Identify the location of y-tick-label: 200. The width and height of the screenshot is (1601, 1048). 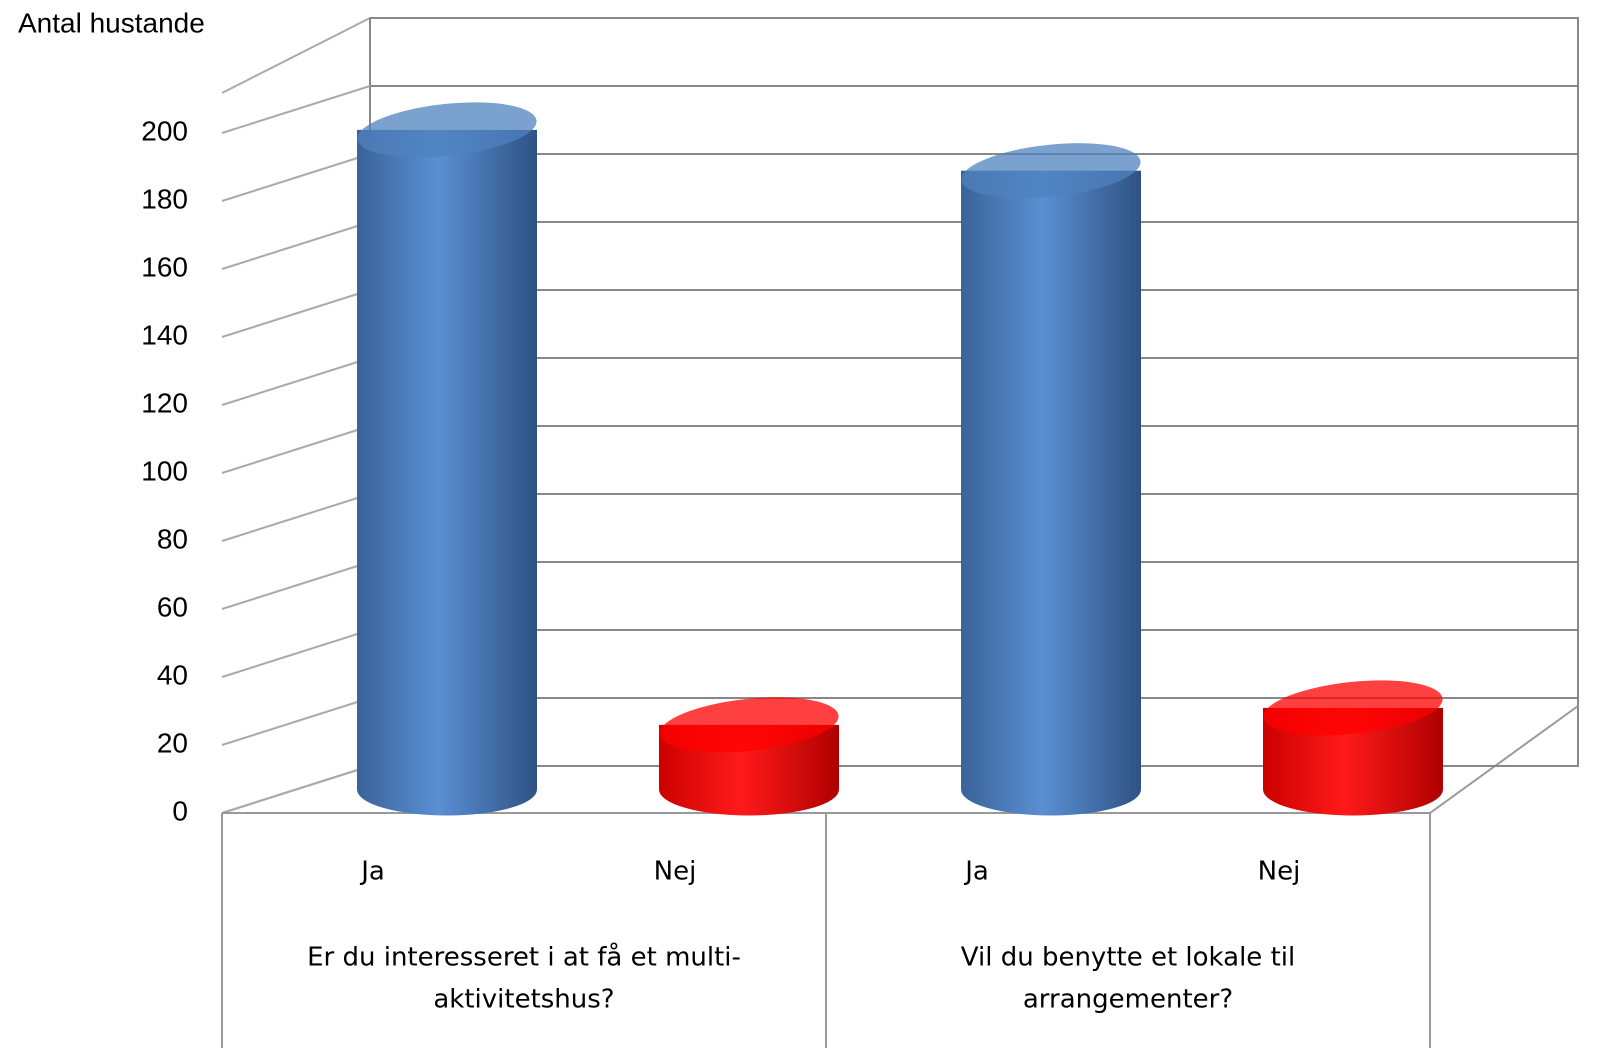
(164, 130).